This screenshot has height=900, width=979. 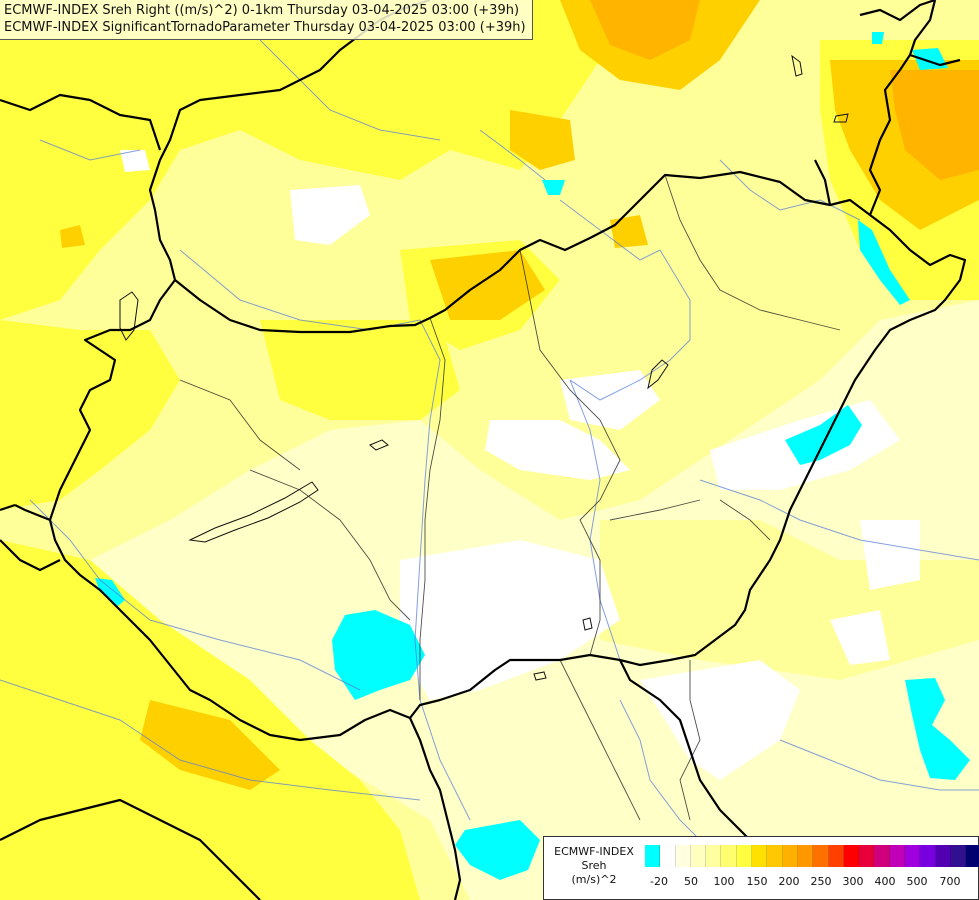 I want to click on legend-tick-label: 150, so click(x=757, y=881).